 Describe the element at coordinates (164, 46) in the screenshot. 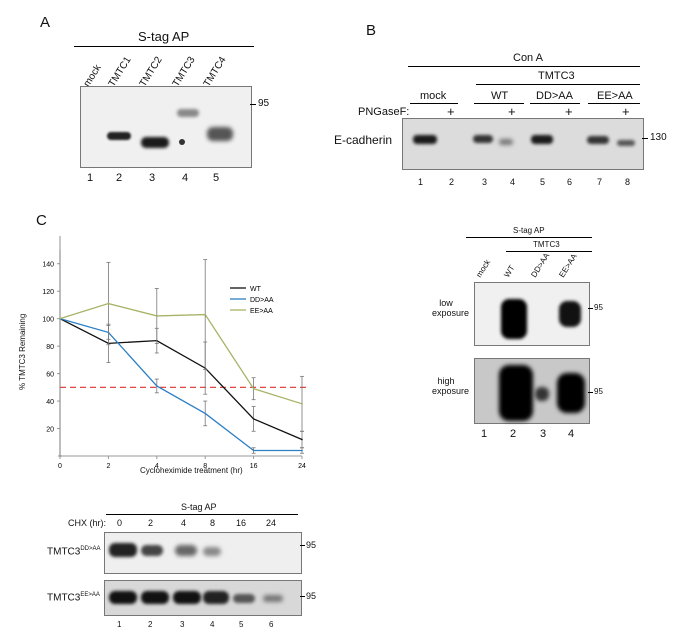

I see `panel-a-title-line` at that location.